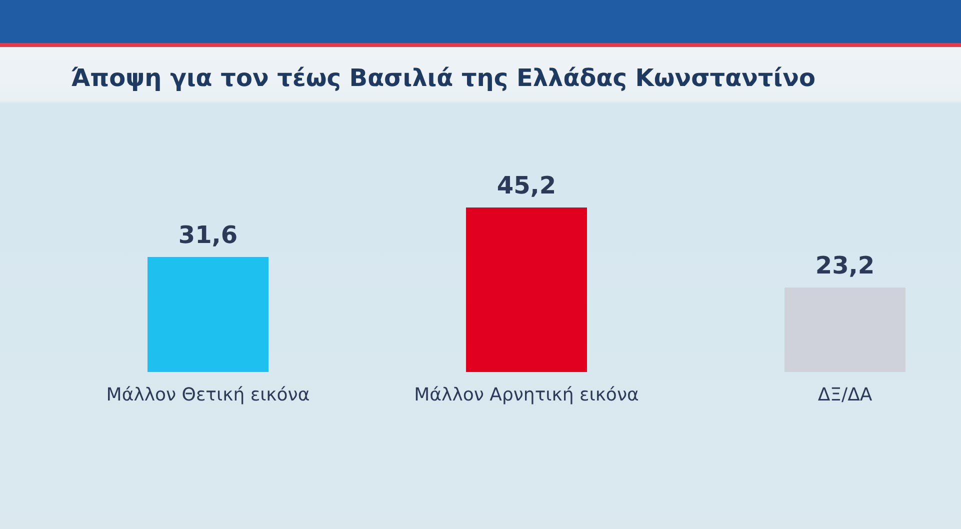  Describe the element at coordinates (845, 395) in the screenshot. I see `x-tick-label: ΔΞ/ΔΑ` at that location.